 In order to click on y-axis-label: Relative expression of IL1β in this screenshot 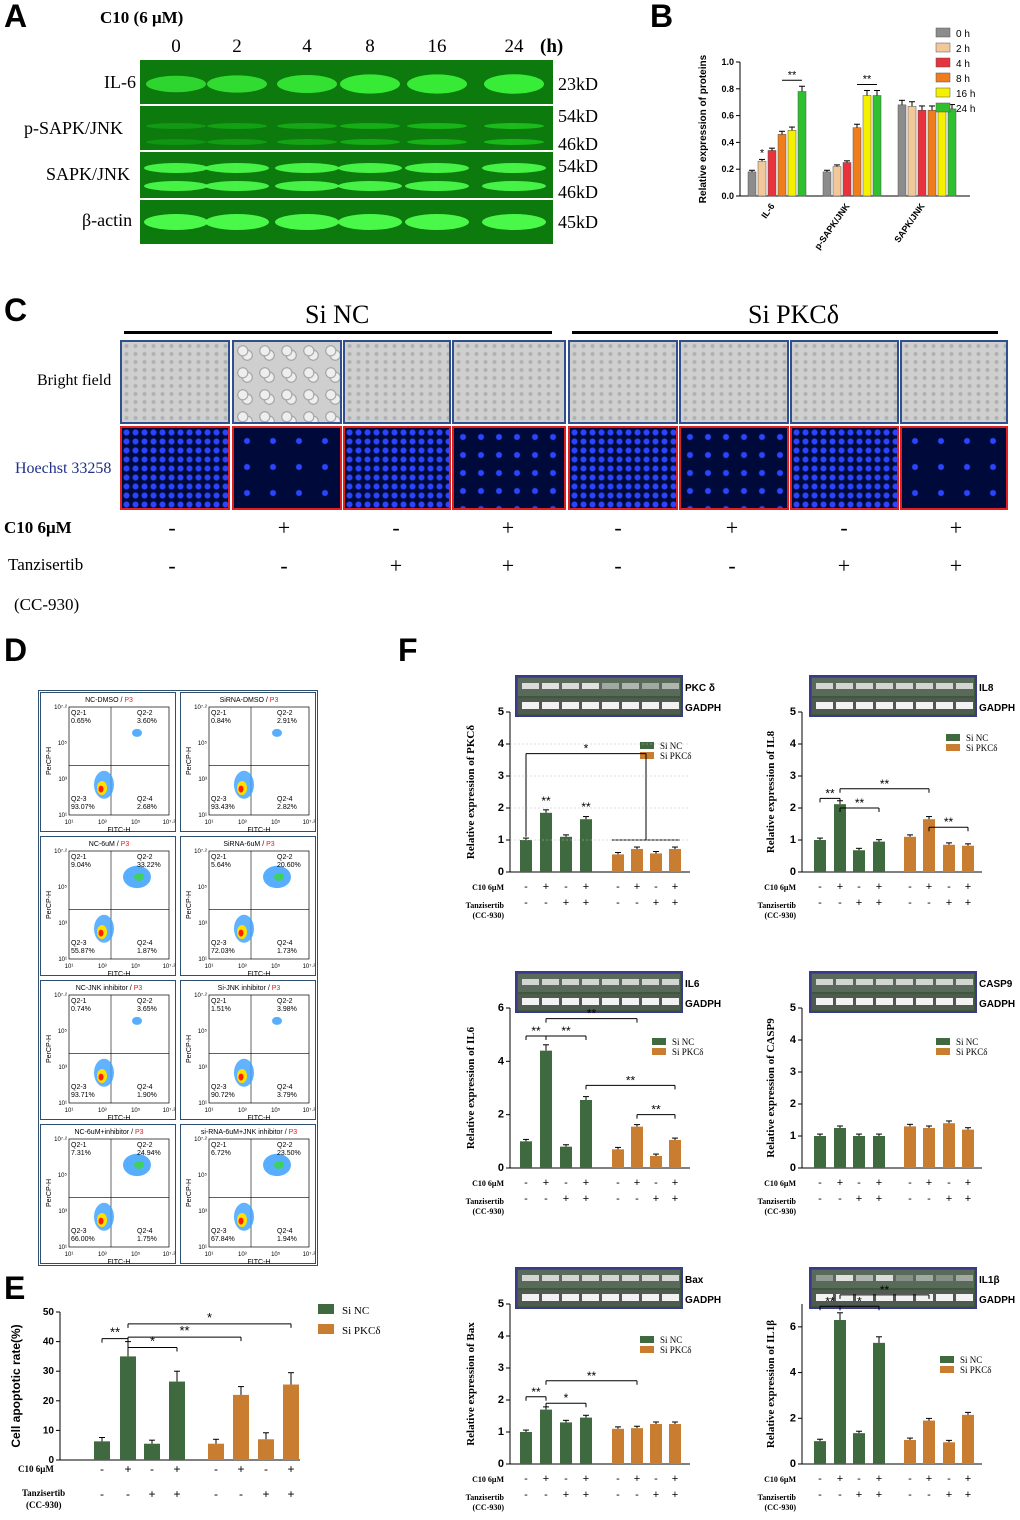, I will do `click(771, 1384)`.